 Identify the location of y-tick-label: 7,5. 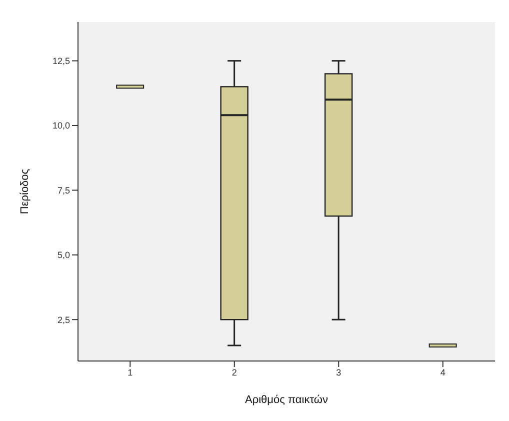
(63, 190).